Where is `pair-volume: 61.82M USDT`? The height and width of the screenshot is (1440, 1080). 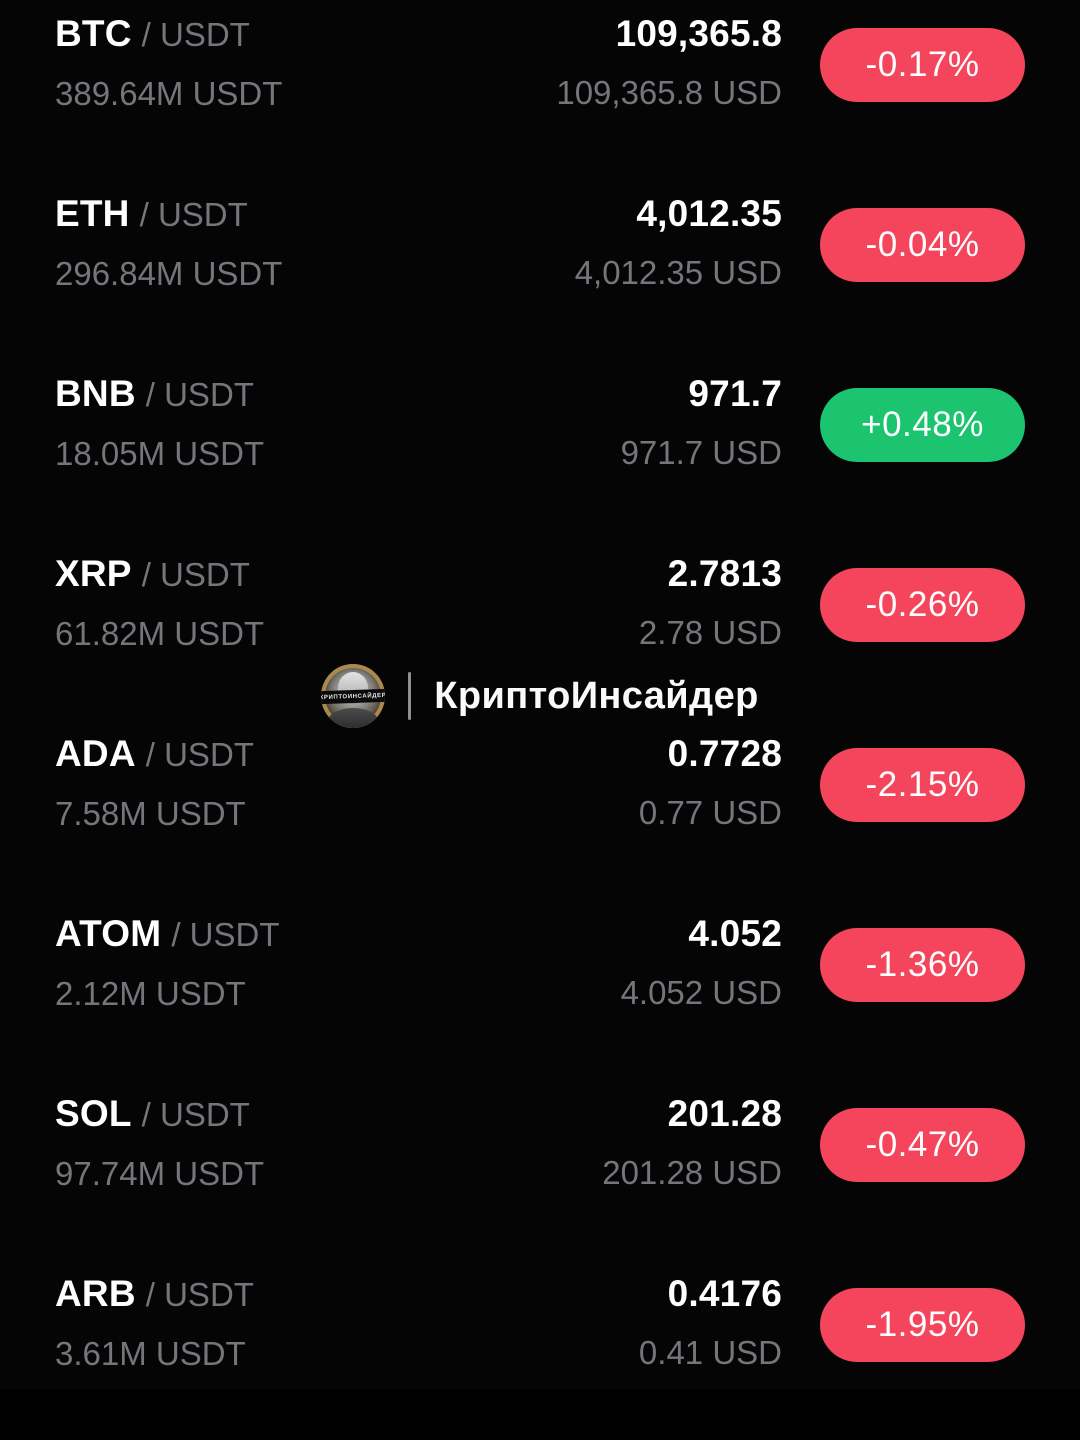
pair-volume: 61.82M USDT is located at coordinates (160, 633).